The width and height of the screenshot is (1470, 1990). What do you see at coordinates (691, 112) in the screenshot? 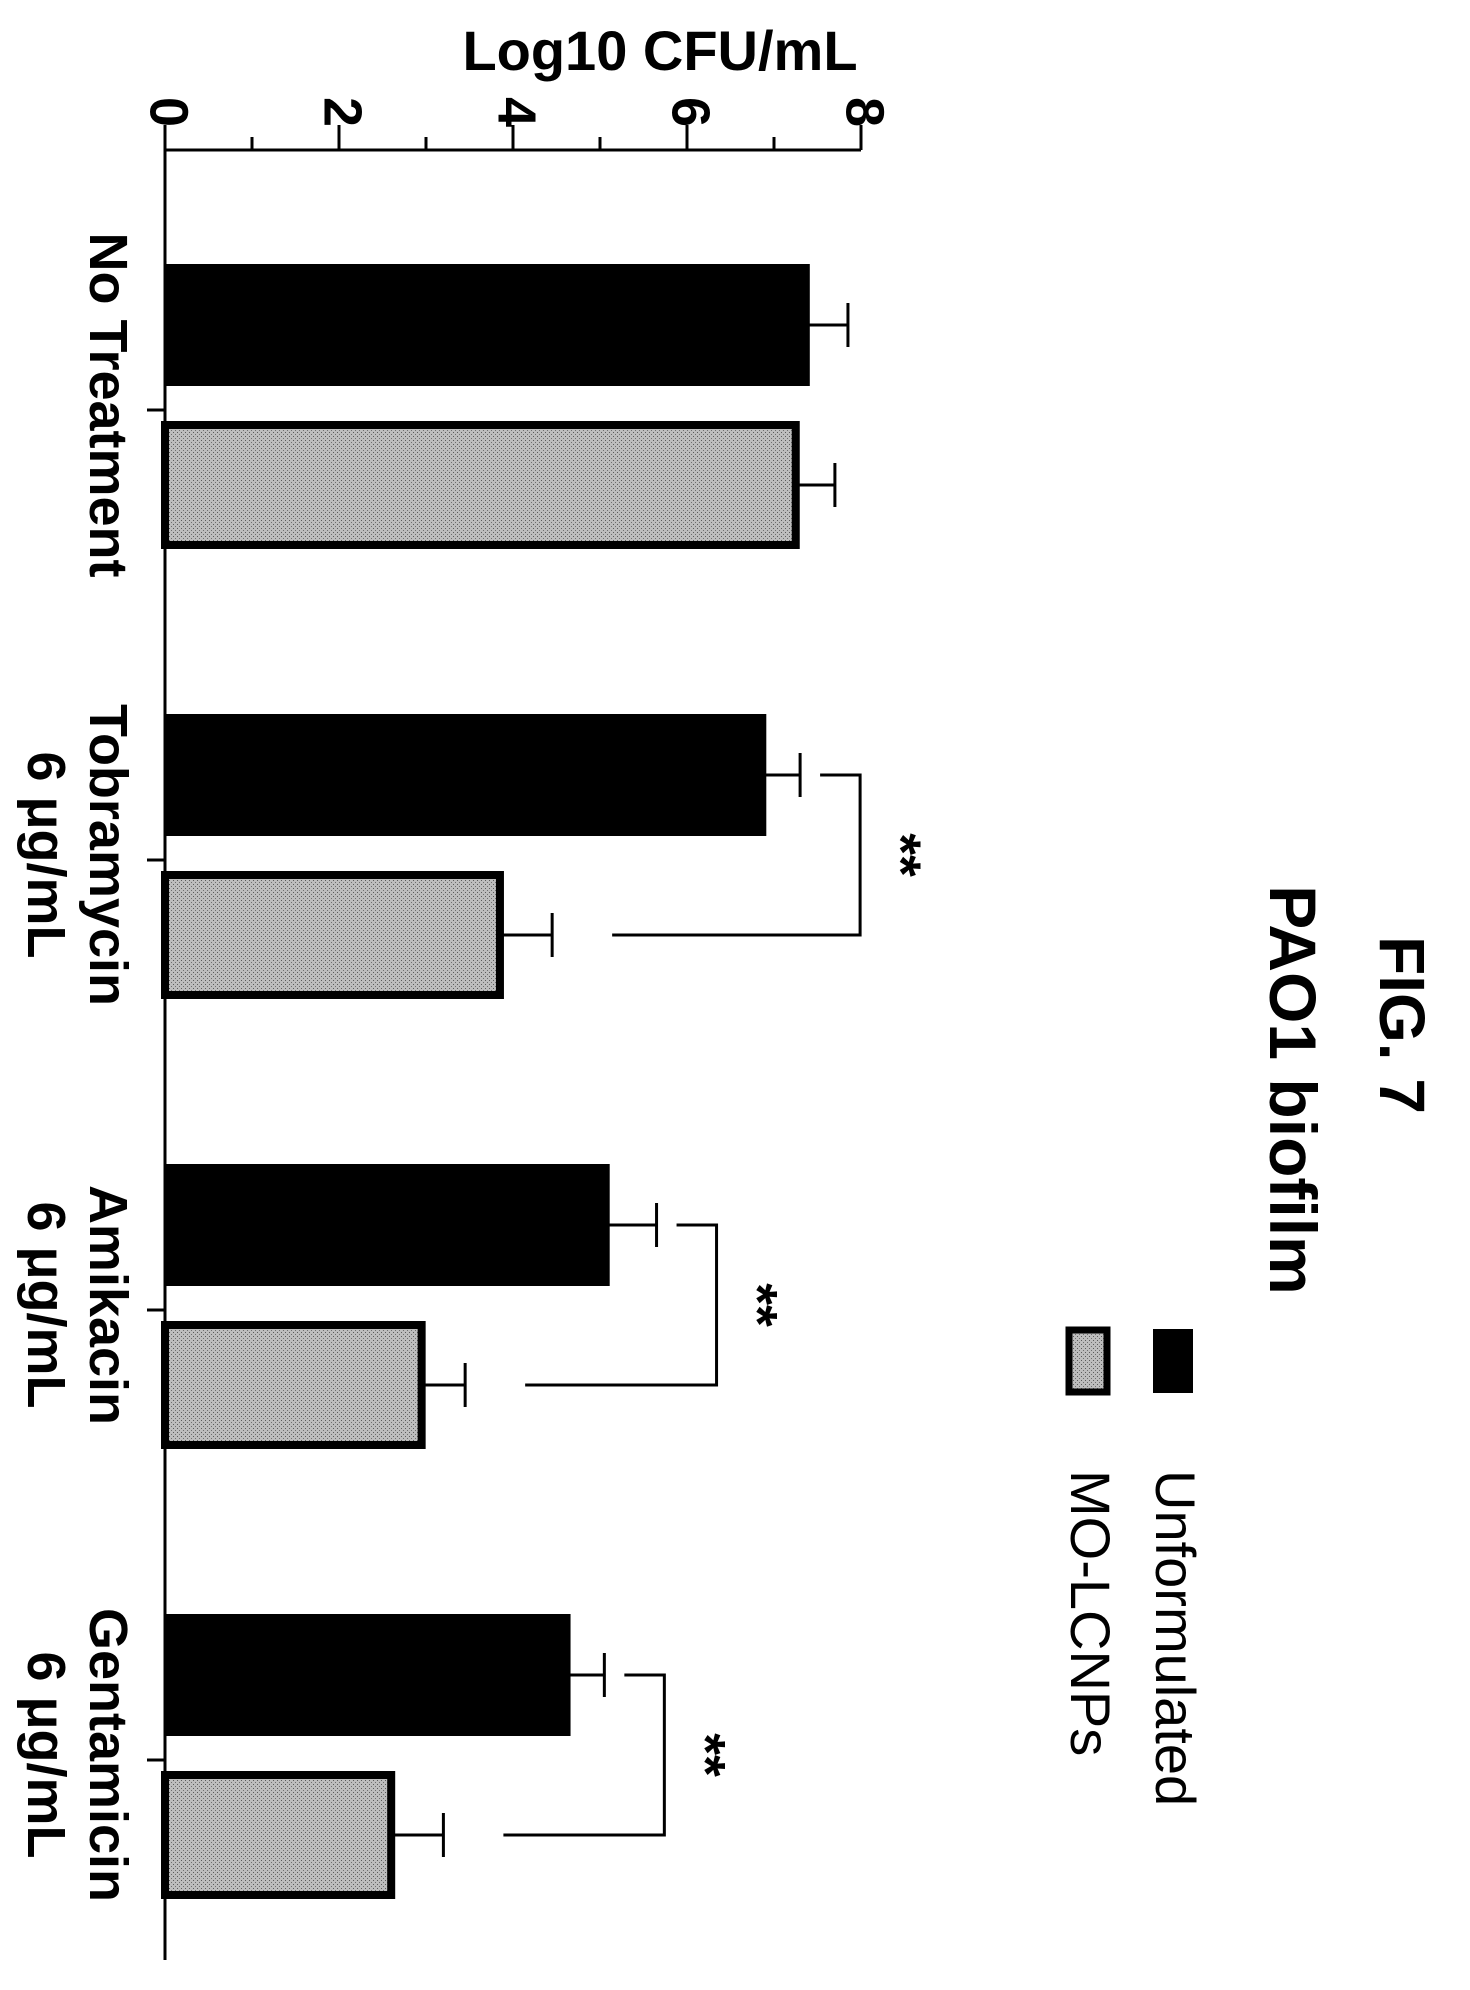
I see `y-tick-label: 6` at bounding box center [691, 112].